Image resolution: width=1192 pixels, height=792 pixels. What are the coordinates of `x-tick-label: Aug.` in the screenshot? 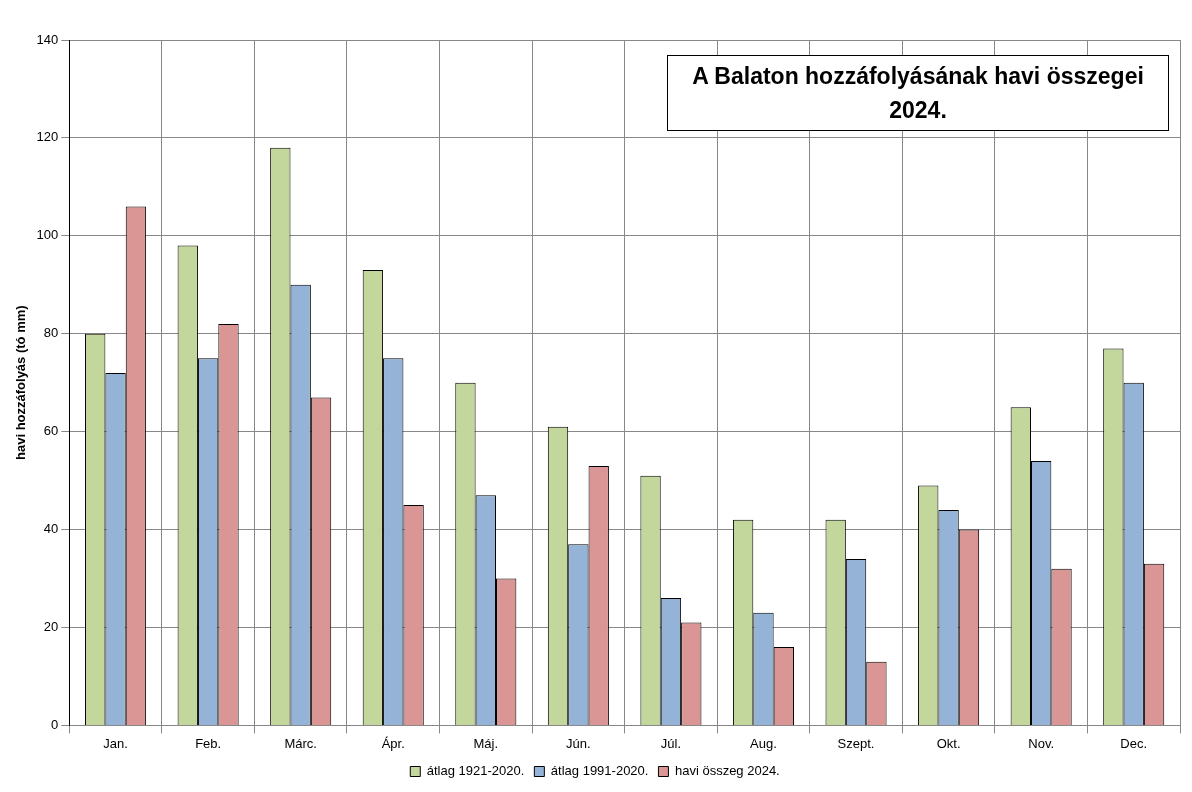 It's located at (763, 743).